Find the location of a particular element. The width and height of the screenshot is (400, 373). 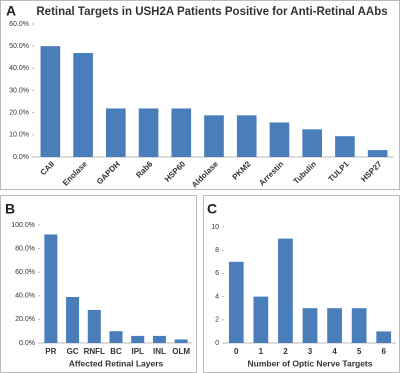

x-tick-label: GC is located at coordinates (73, 351).